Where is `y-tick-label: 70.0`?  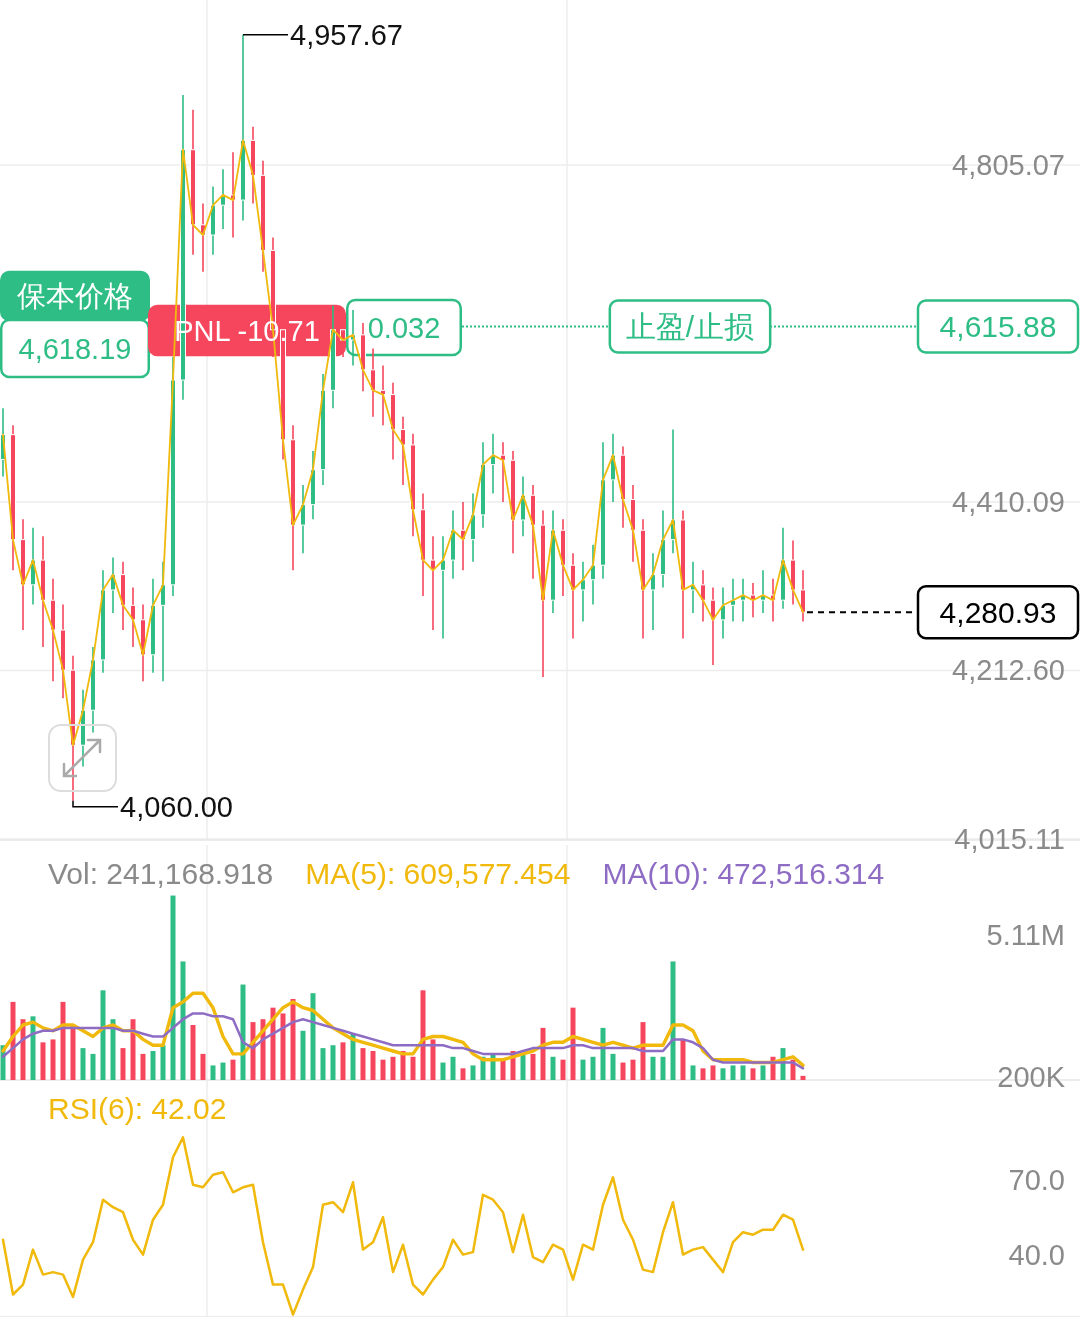
y-tick-label: 70.0 is located at coordinates (1036, 1179).